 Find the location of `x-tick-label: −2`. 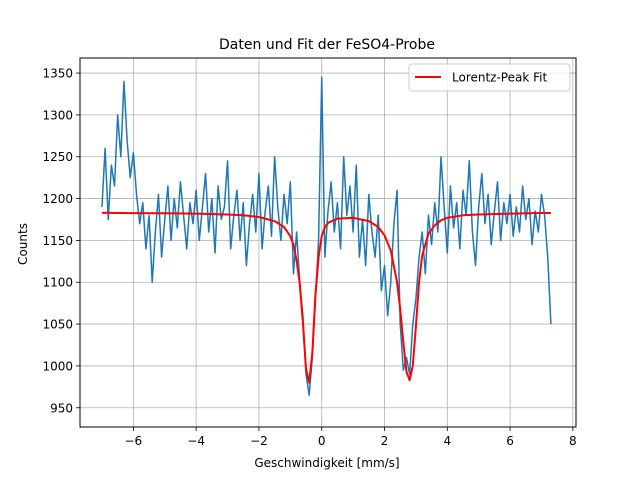

x-tick-label: −2 is located at coordinates (259, 441).